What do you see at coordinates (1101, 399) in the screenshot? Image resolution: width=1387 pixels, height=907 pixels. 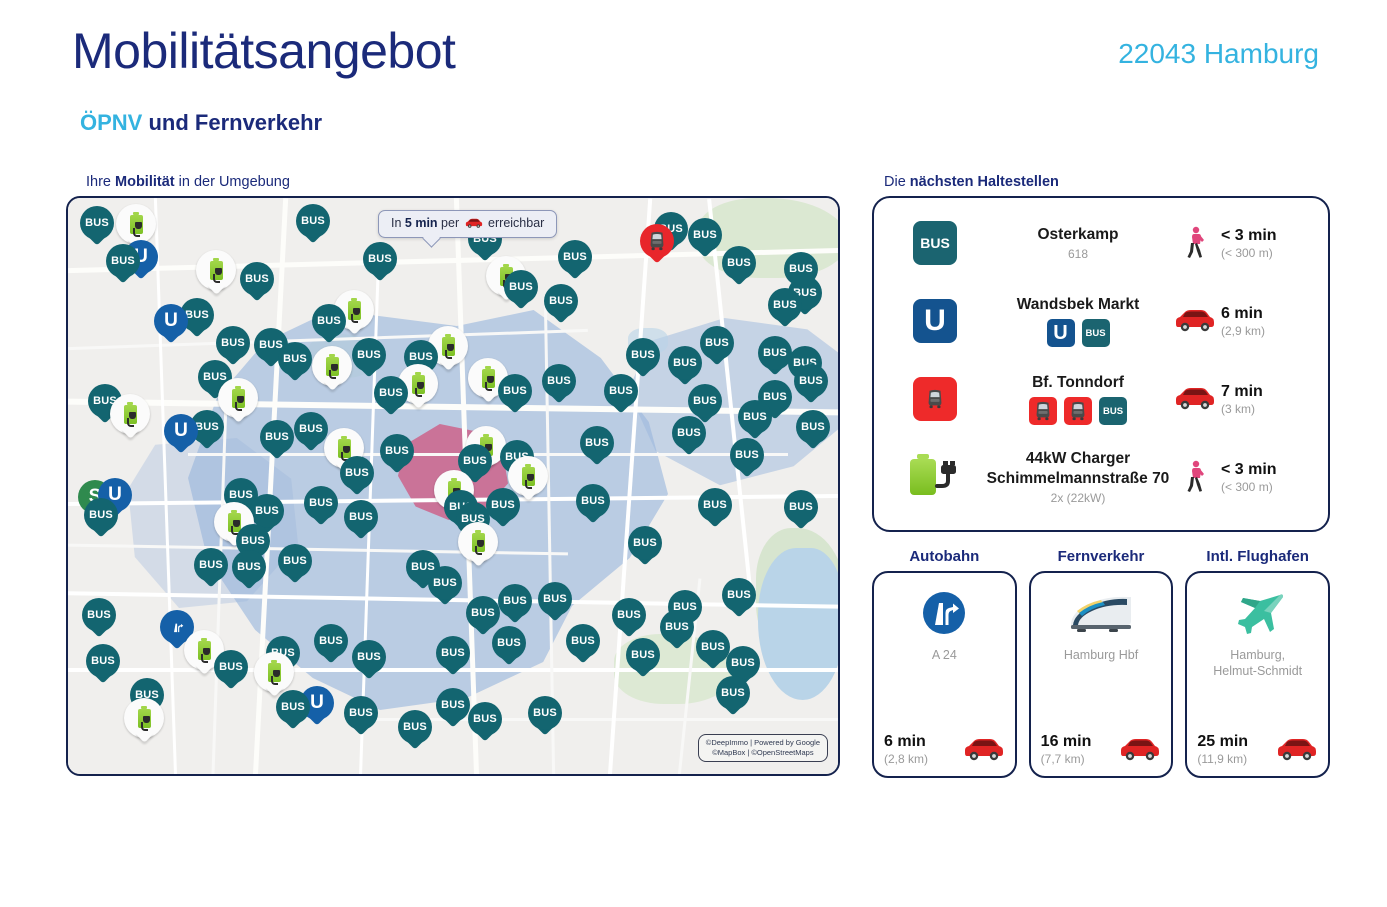 I see `stop-row: Bf. Tonndorf BUS 7 min (3 km)` at bounding box center [1101, 399].